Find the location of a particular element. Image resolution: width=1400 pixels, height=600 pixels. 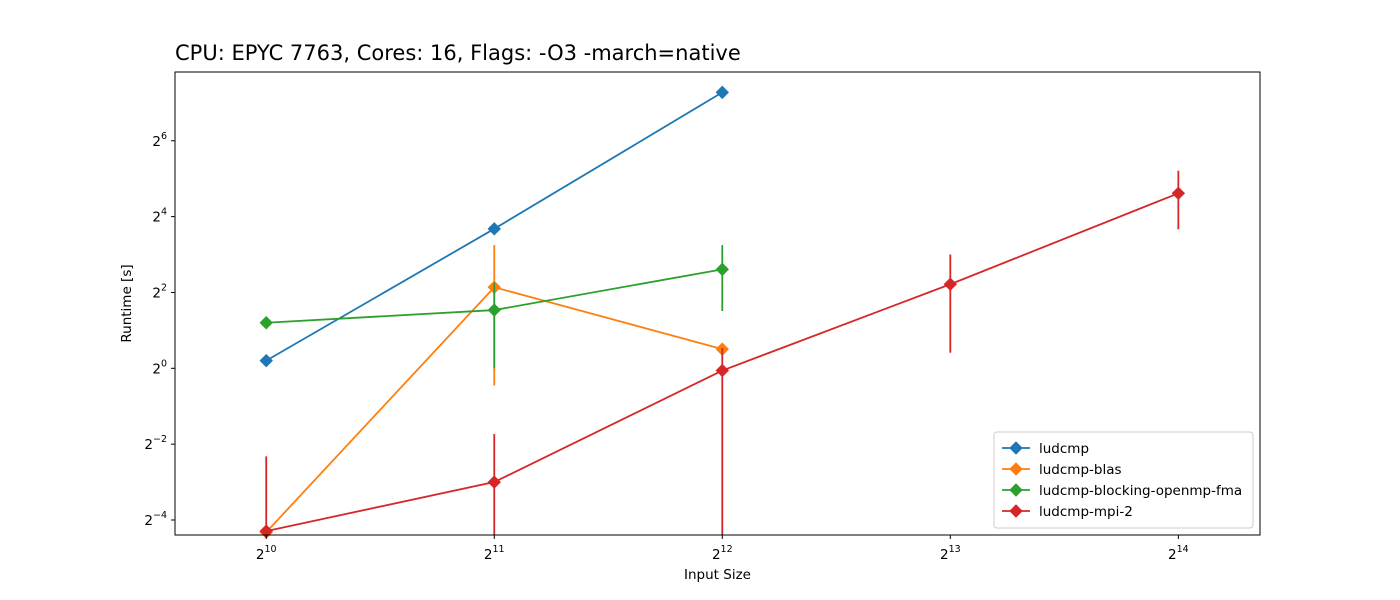

legend-label: ludcmp-blocking-openmp-fma is located at coordinates (1140, 491).